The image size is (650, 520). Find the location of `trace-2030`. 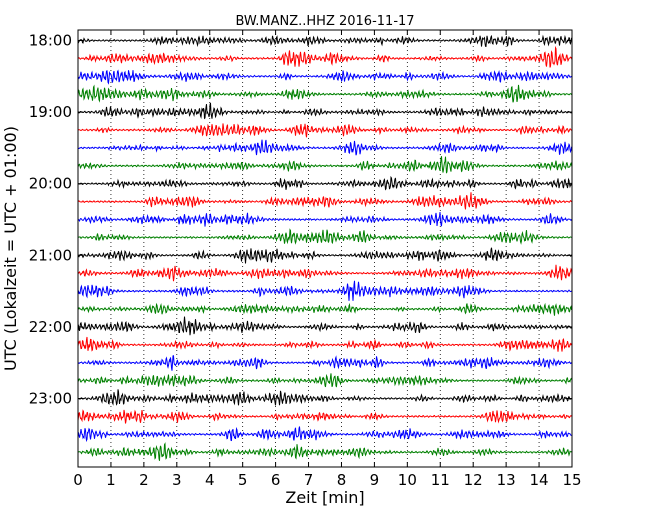

trace-2030 is located at coordinates (325, 219).